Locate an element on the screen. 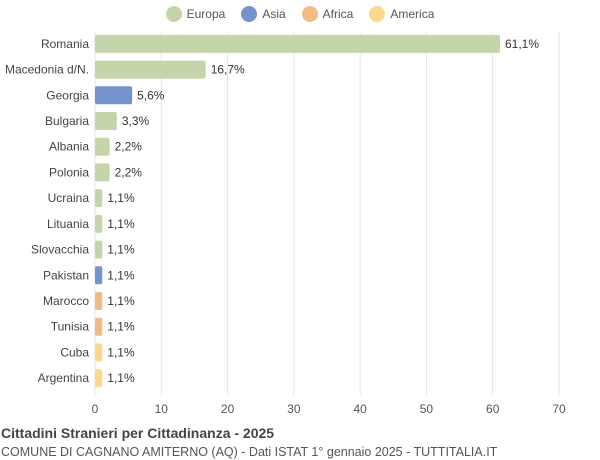 This screenshot has width=600, height=460. legend-item-africa: Africa is located at coordinates (327, 14).